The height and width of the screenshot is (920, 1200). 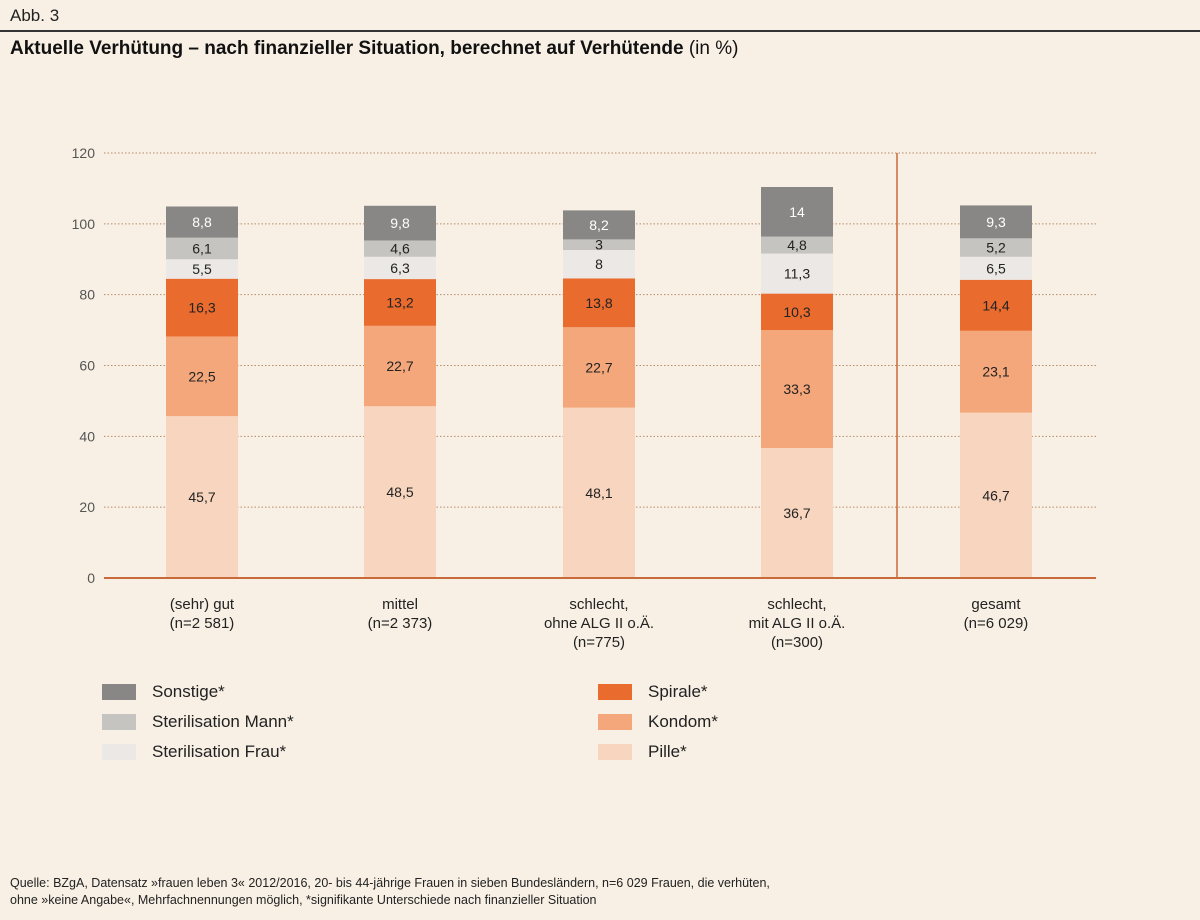 What do you see at coordinates (119, 752) in the screenshot?
I see `legend-swatch-sterilisation-frau` at bounding box center [119, 752].